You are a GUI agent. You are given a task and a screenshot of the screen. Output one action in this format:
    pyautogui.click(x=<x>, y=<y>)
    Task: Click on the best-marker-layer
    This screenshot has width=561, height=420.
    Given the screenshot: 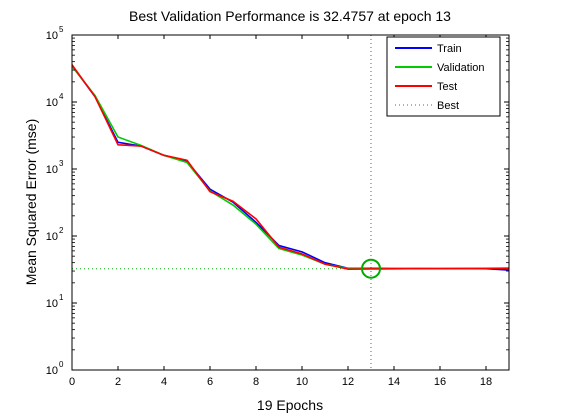 What is the action you would take?
    pyautogui.click(x=371, y=268)
    